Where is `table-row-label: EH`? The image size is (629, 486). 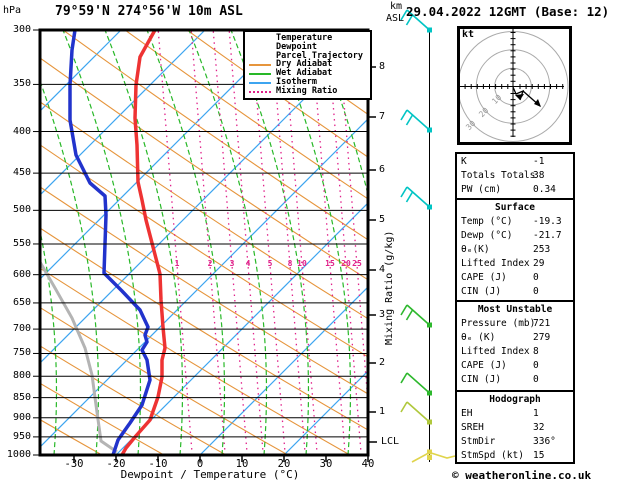
table-row-label: EH is located at coordinates (467, 413).